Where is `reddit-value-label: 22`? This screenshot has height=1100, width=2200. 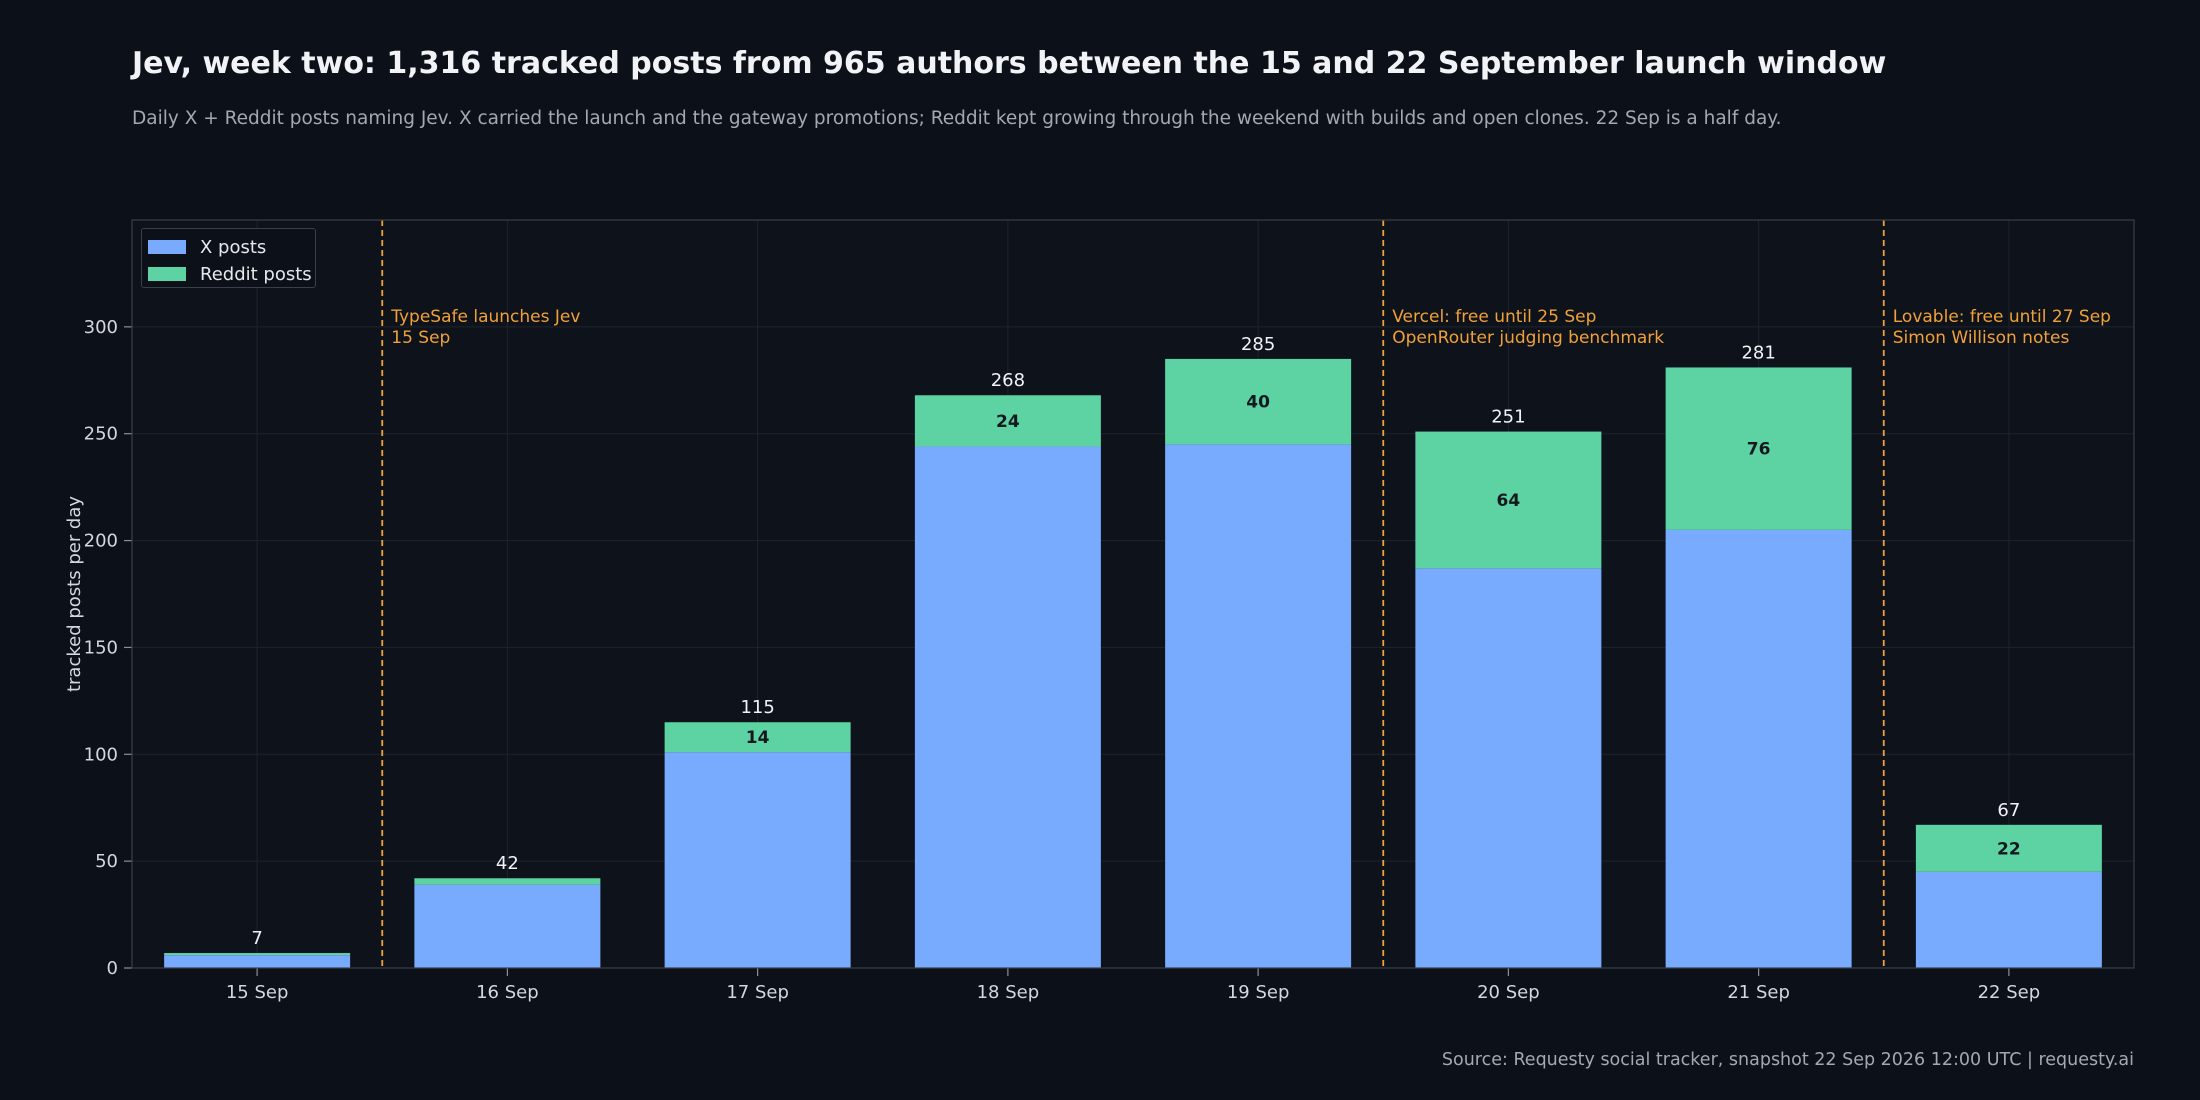
reddit-value-label: 22 is located at coordinates (2009, 849).